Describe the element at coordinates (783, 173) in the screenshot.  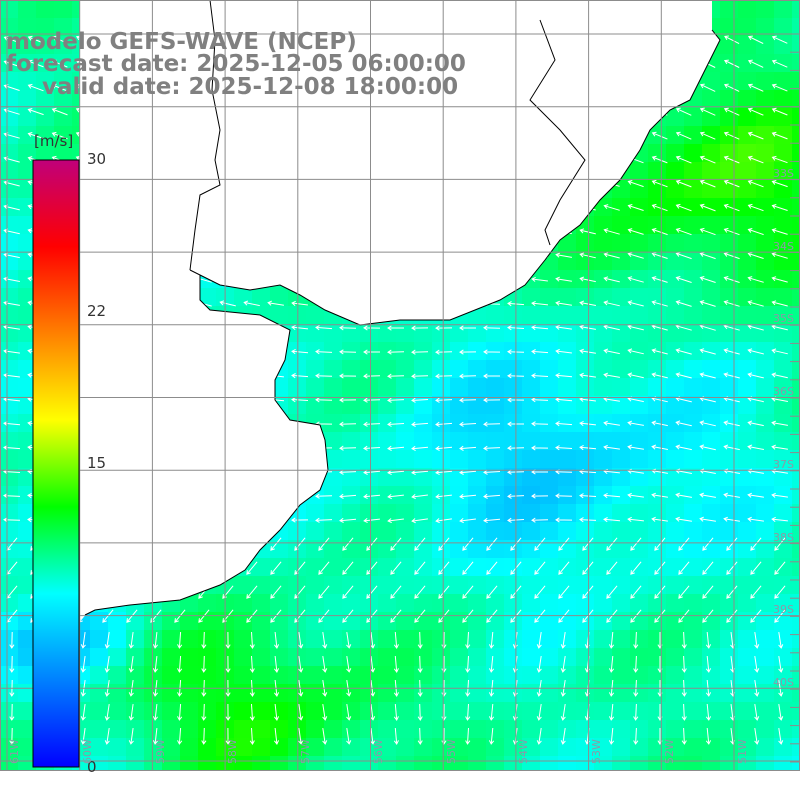
I see `lat-label-33s: 33S` at that location.